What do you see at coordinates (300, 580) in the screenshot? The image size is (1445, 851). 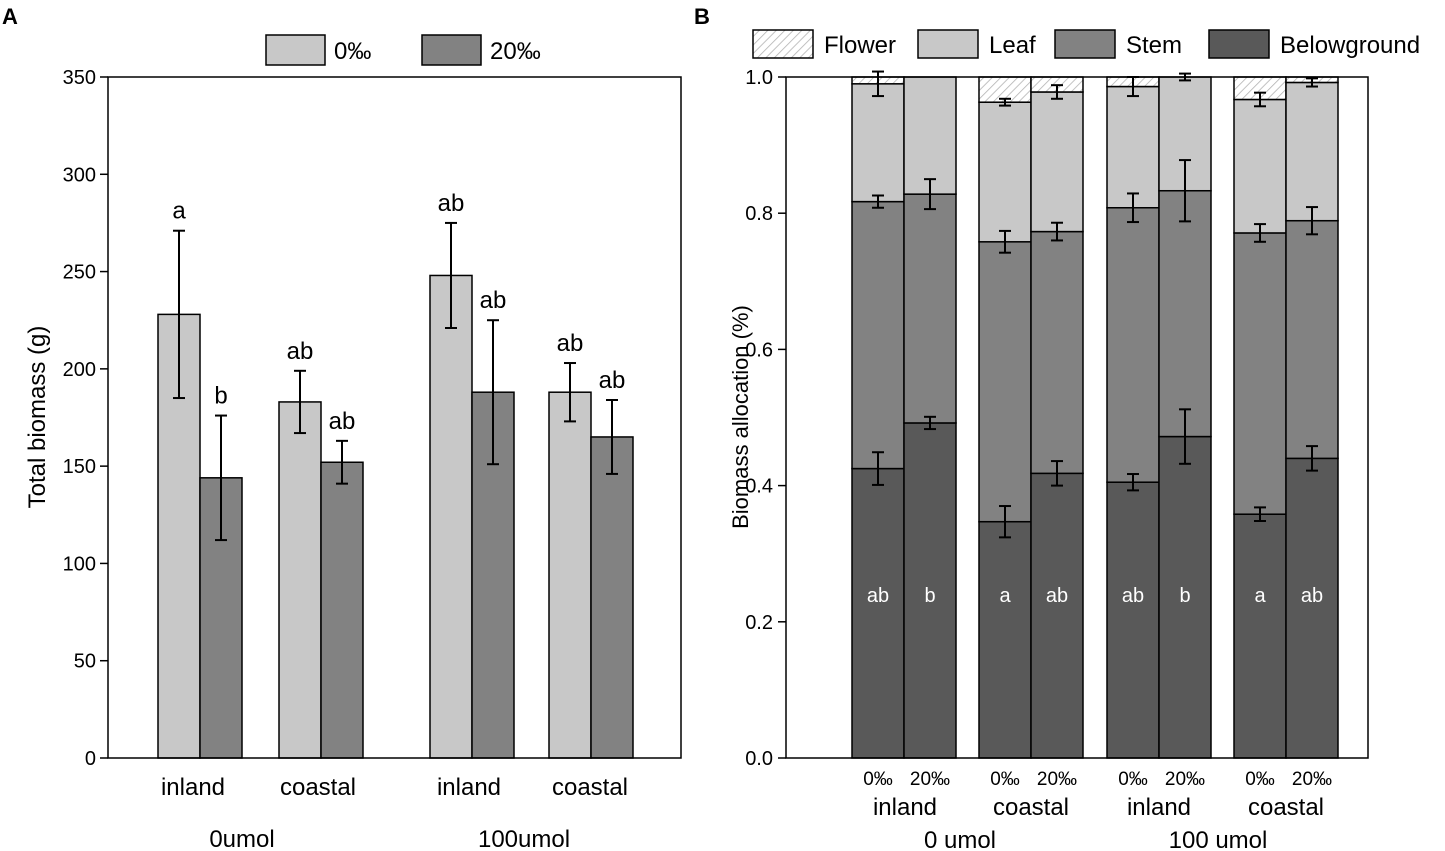 I see `panel-a-bar-s0-c1` at bounding box center [300, 580].